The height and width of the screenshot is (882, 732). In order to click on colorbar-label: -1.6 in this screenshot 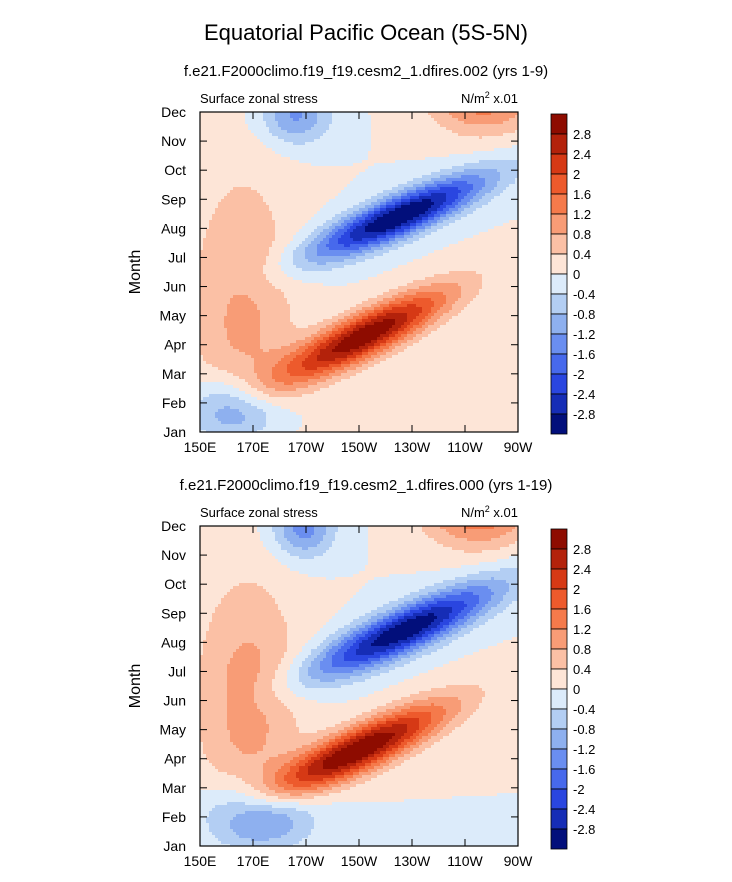, I will do `click(584, 769)`.